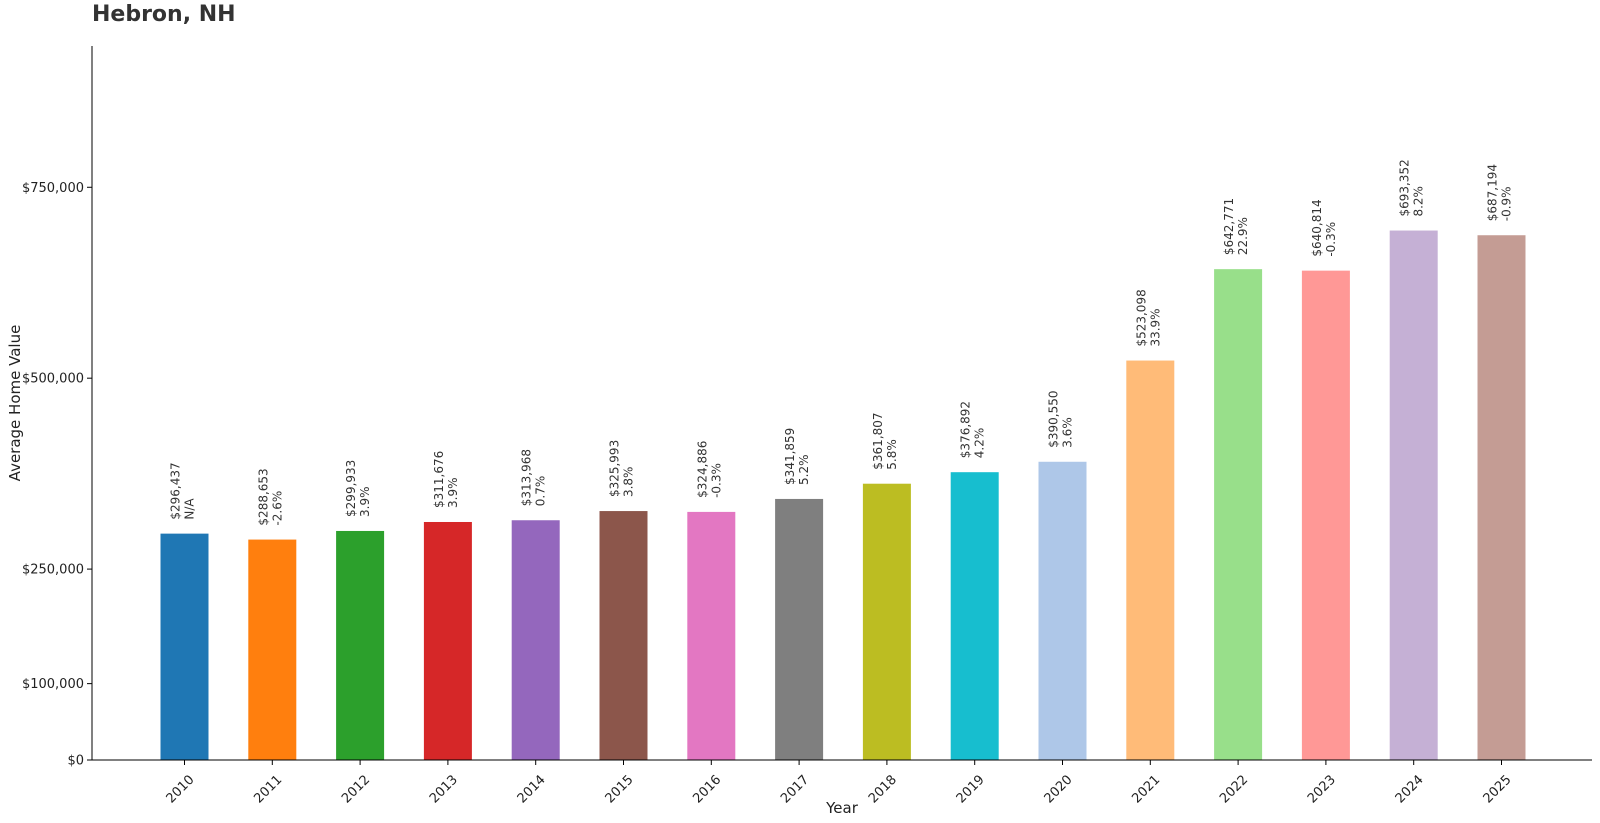  I want to click on bar-2010, so click(184, 646).